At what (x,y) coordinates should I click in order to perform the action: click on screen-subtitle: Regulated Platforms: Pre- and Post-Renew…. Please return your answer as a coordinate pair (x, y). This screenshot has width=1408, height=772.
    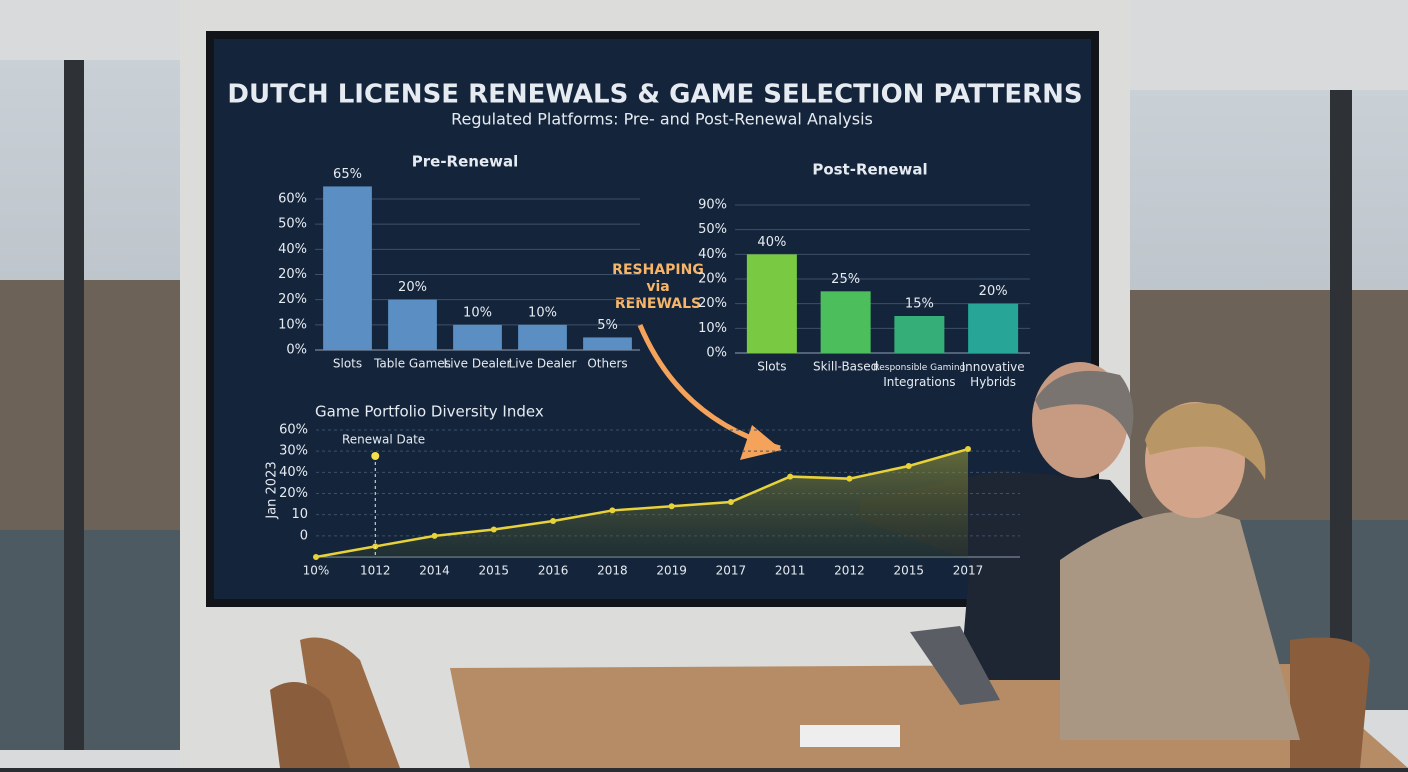
    Looking at the image, I should click on (662, 119).